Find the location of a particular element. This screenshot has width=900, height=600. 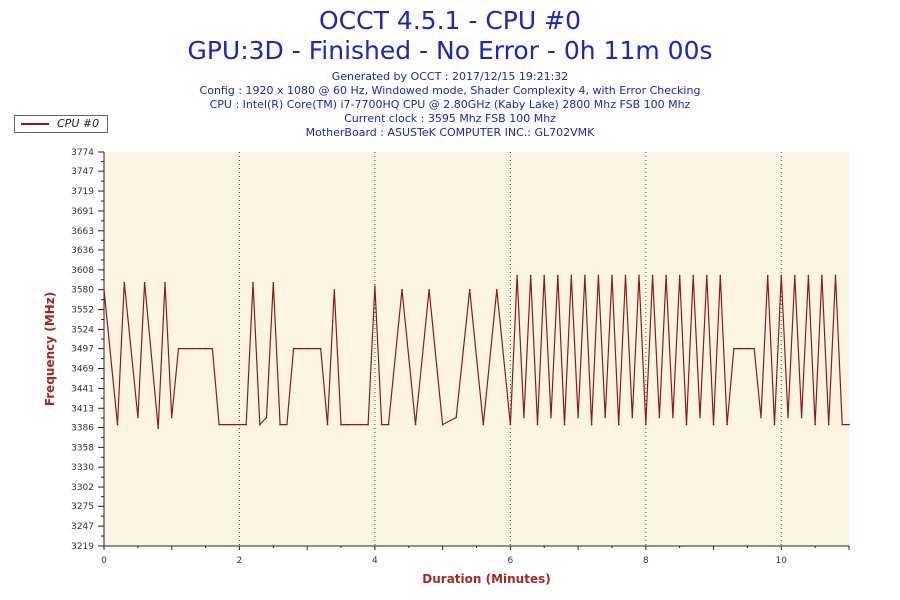

y-tick-label: 3386 is located at coordinates (82, 428).